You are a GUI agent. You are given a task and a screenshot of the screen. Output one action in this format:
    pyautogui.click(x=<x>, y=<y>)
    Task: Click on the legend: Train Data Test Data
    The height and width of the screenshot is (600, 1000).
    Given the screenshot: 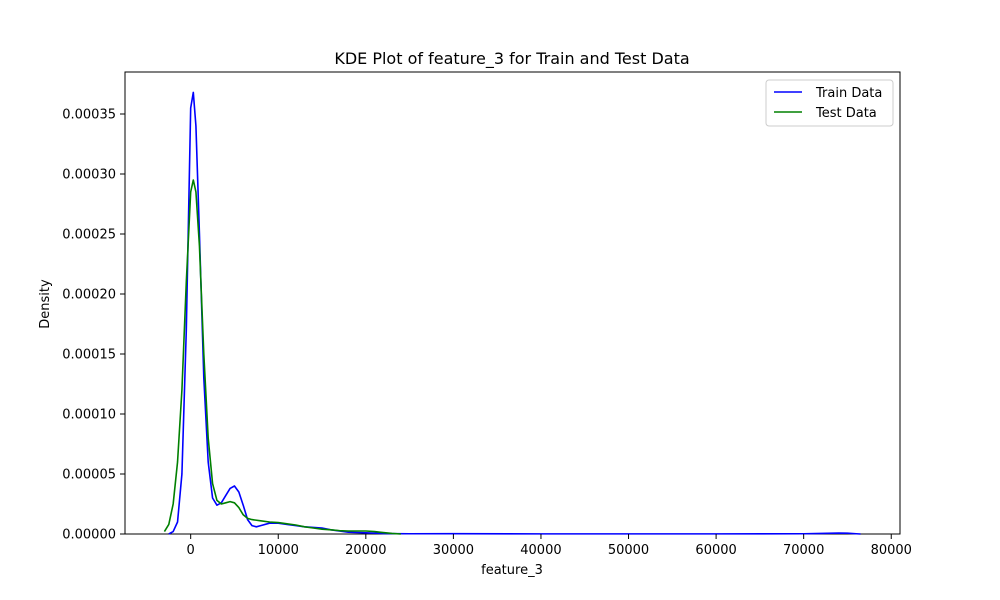 What is the action you would take?
    pyautogui.click(x=829, y=103)
    